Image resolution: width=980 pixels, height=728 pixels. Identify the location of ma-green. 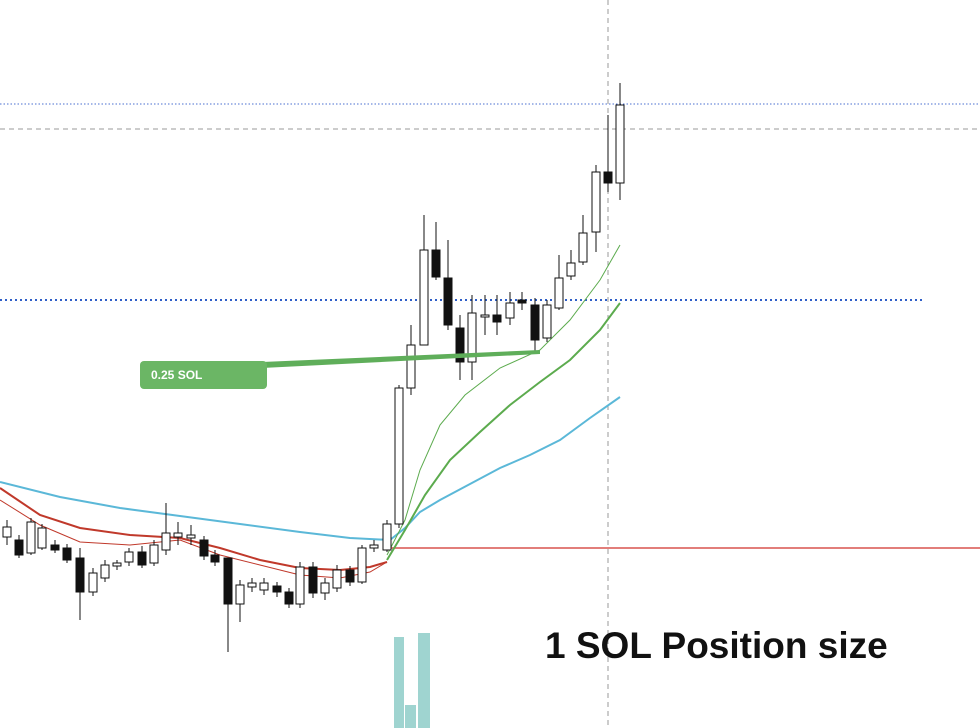
(503, 431).